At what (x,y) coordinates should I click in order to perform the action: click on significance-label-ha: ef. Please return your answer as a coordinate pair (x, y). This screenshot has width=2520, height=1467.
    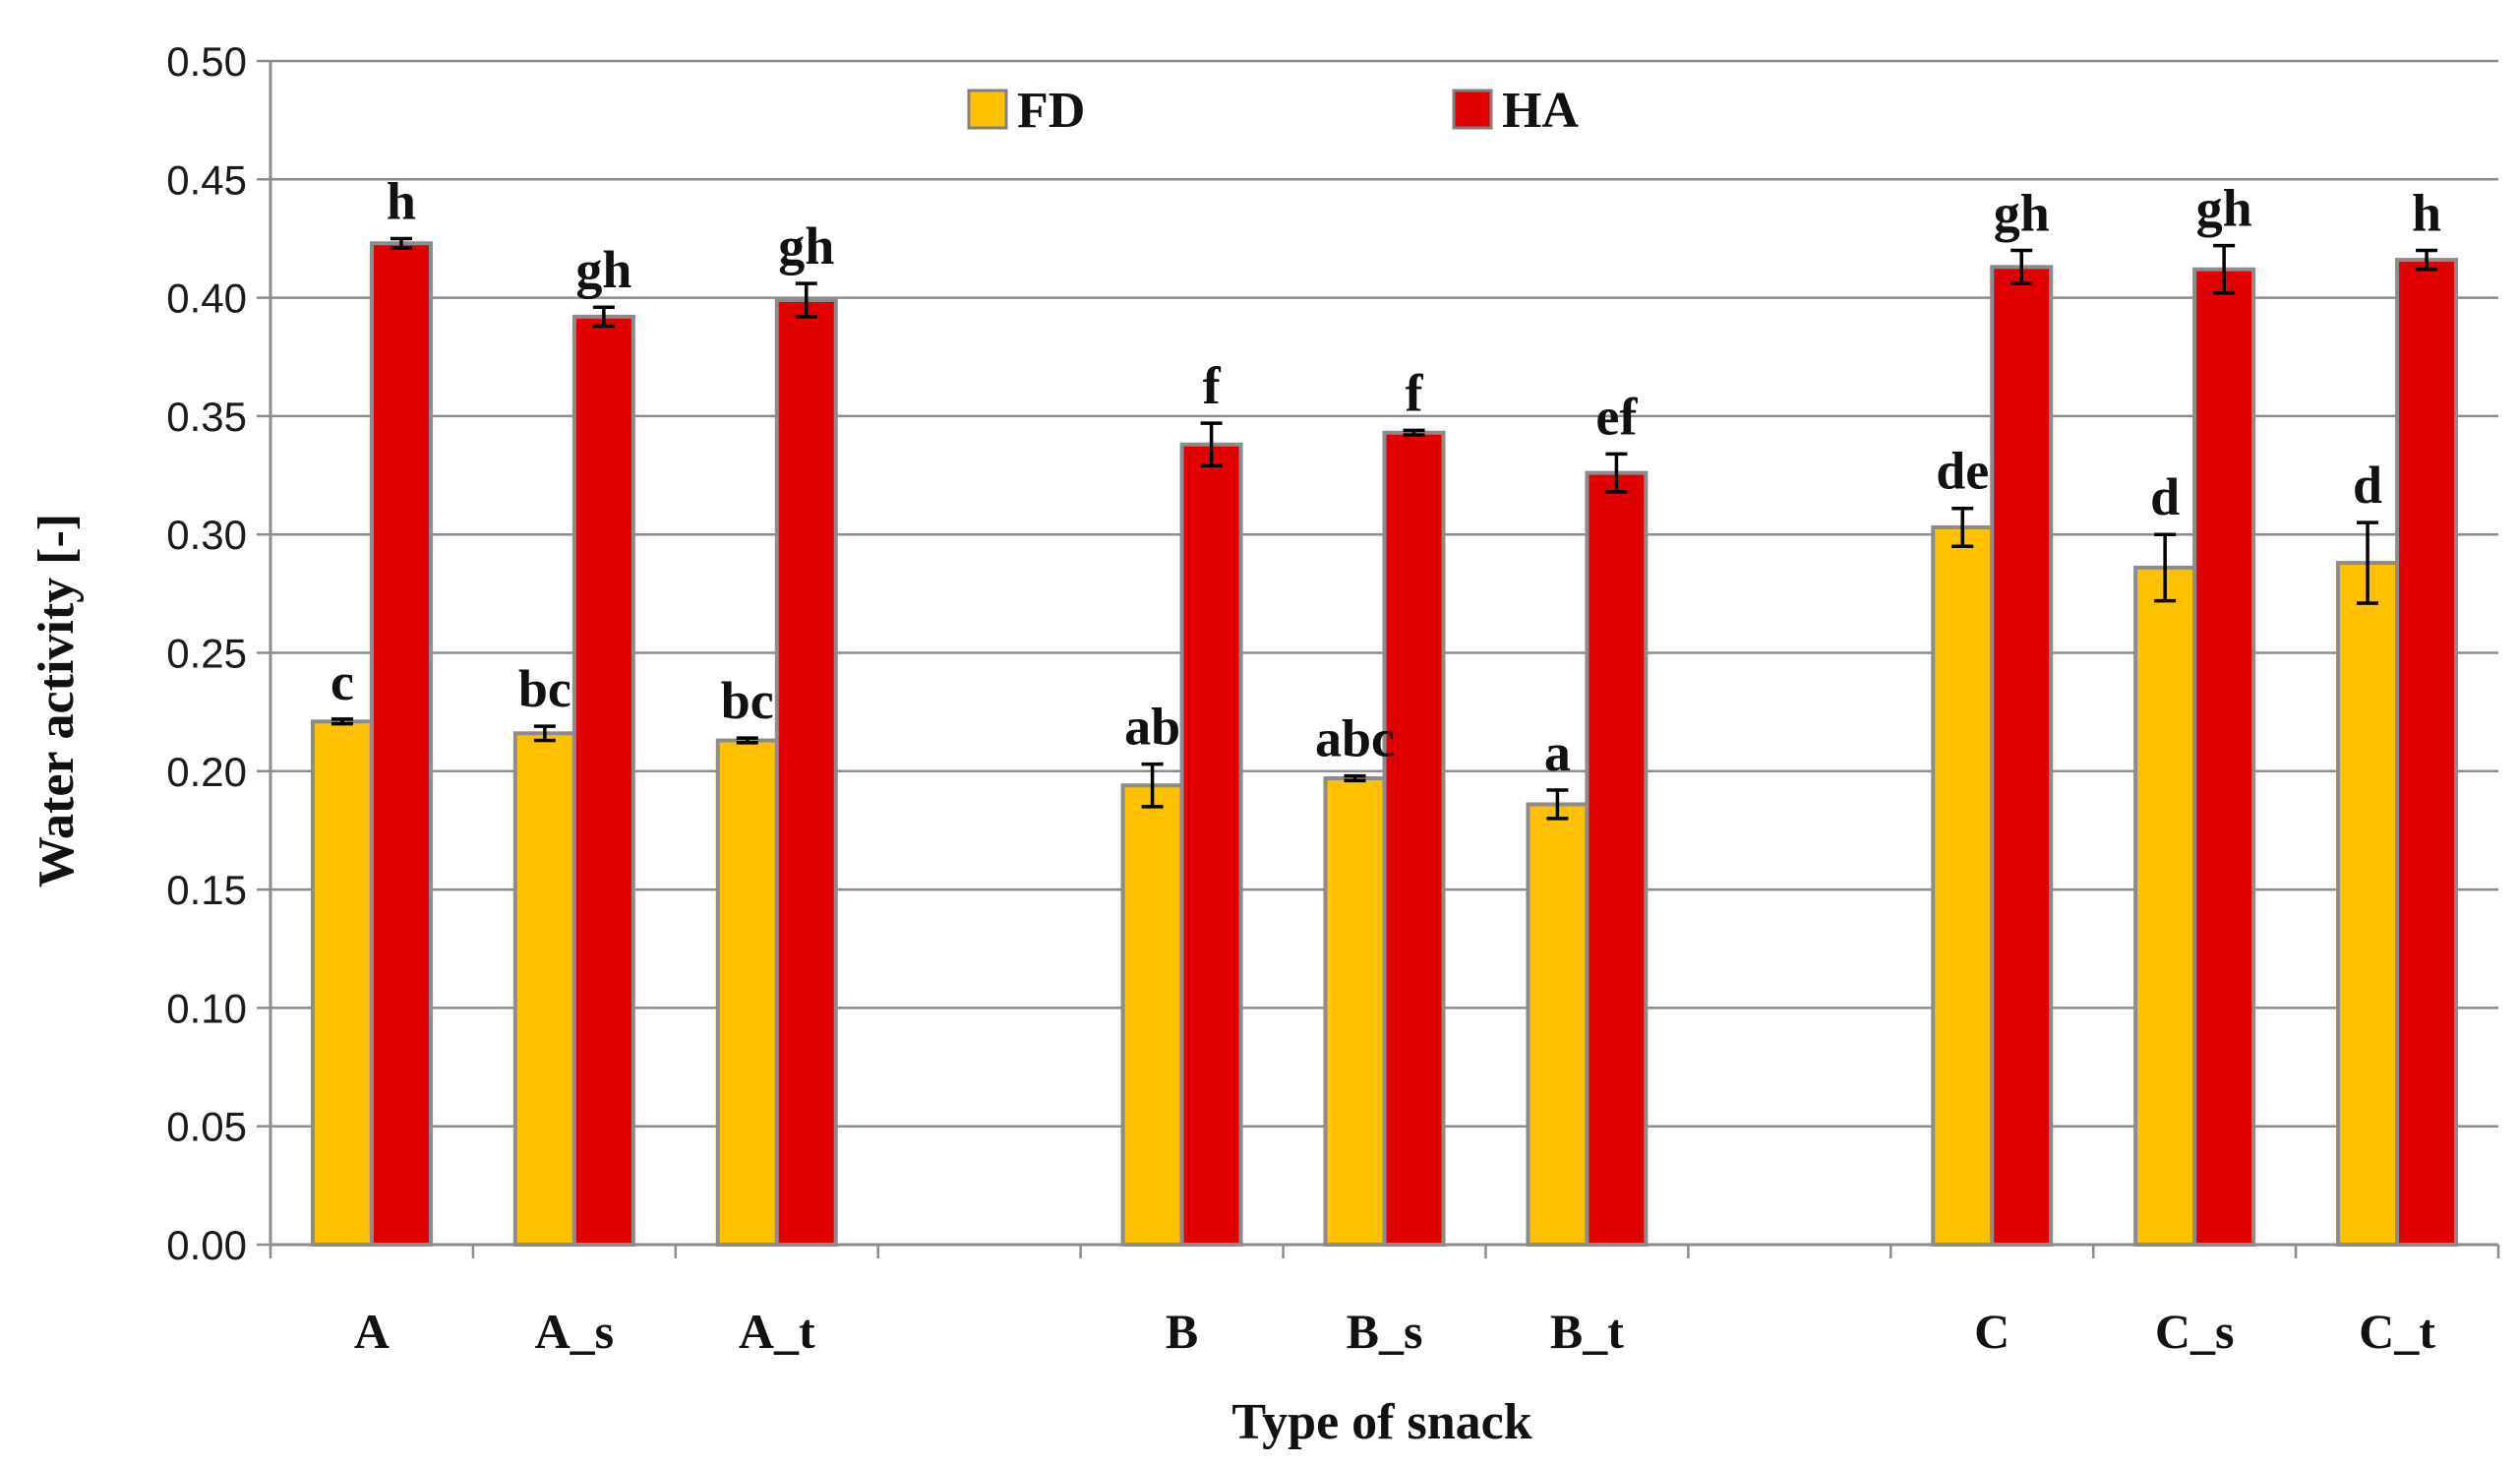
    Looking at the image, I should click on (1616, 416).